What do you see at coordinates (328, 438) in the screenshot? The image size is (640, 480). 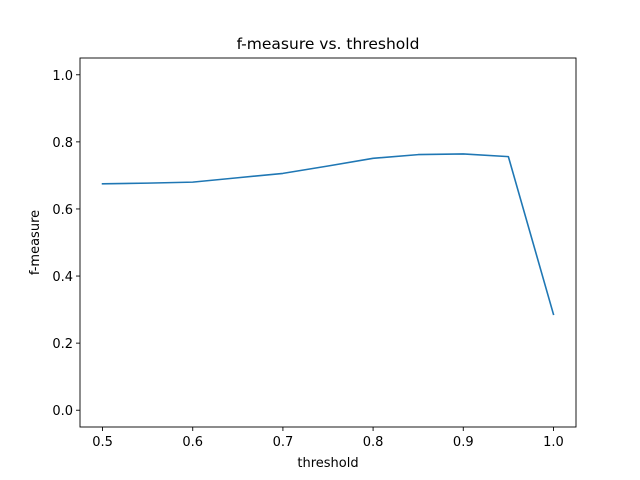 I see `x-axis: 0.5 0.6 0.7 0.8 0.9 1.0` at bounding box center [328, 438].